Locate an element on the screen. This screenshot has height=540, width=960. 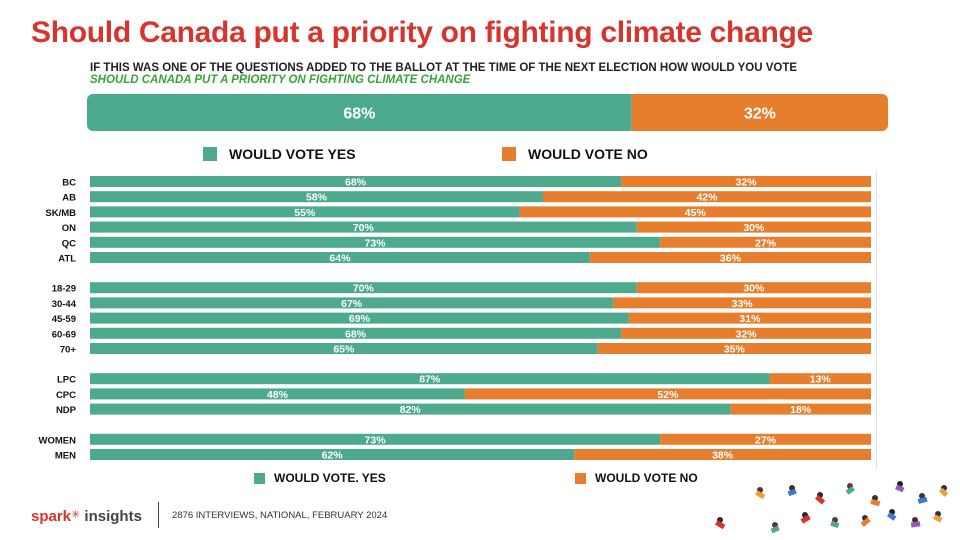
legend-top-yes: WOULD VOTE YES is located at coordinates (279, 154).